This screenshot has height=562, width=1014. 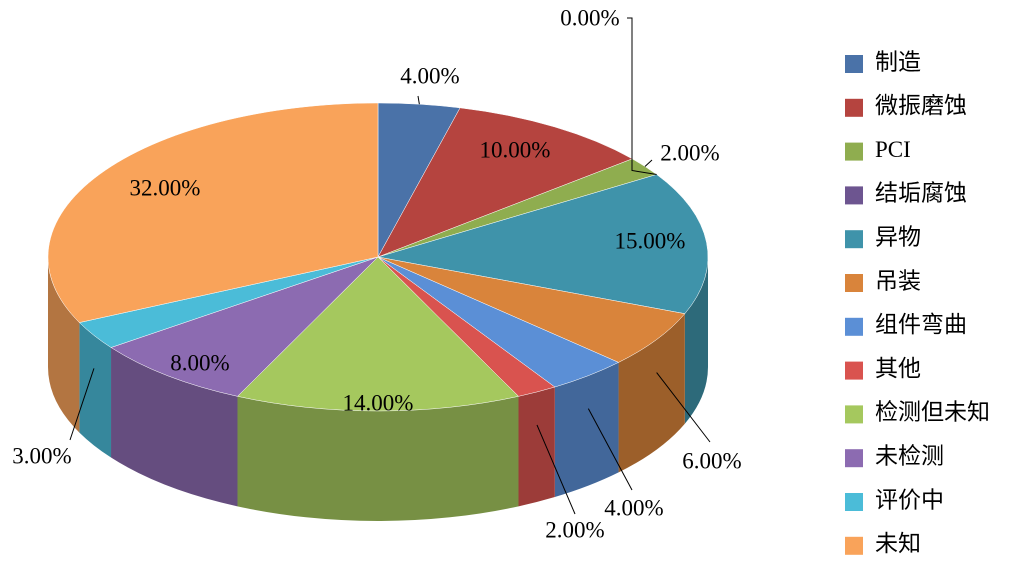 I want to click on legend-label: 评价中, so click(x=909, y=499).